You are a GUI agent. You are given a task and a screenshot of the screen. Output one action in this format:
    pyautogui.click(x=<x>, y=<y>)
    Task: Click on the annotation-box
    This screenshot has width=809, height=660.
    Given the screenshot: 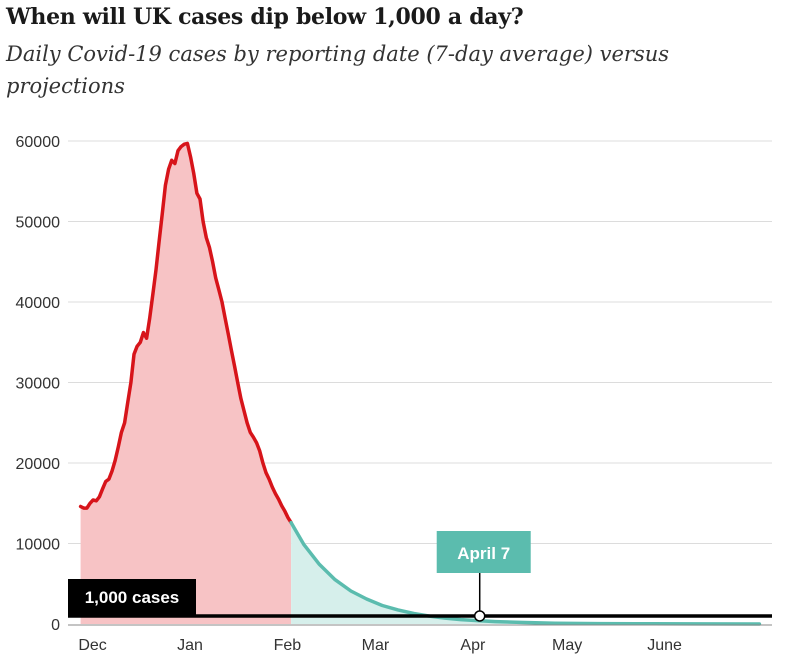 What is the action you would take?
    pyautogui.click(x=483, y=552)
    